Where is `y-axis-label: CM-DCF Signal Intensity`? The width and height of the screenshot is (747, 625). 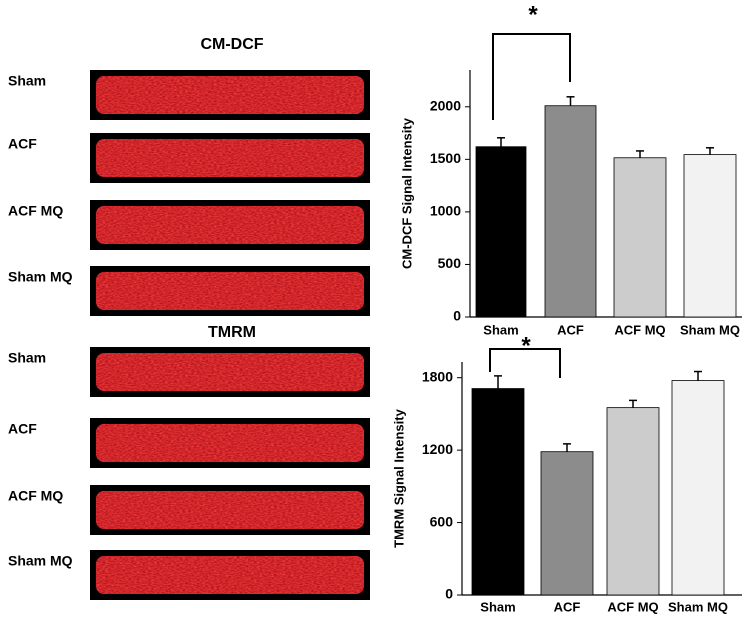 y-axis-label: CM-DCF Signal Intensity is located at coordinates (406, 193).